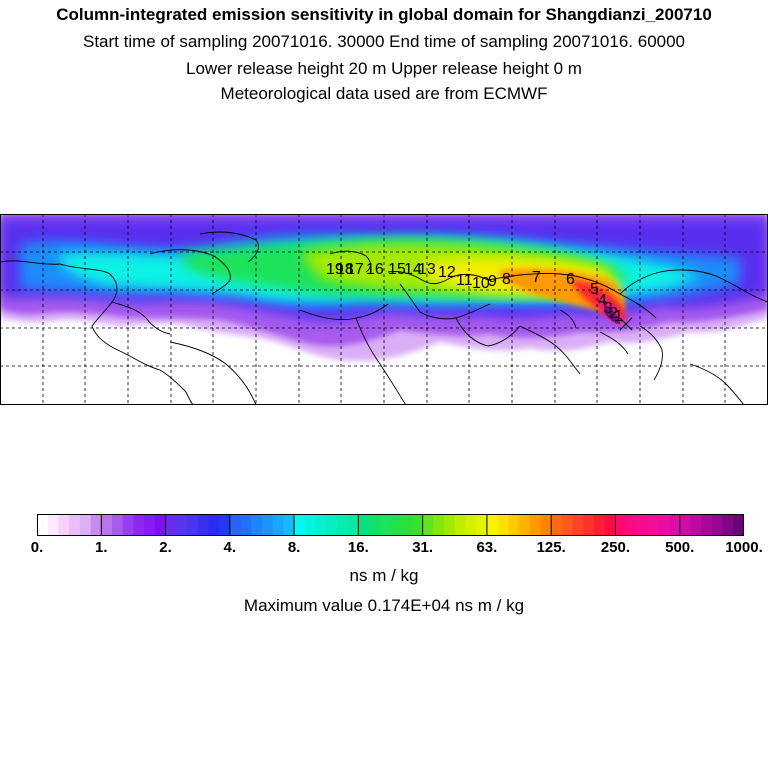 This screenshot has height=768, width=768. What do you see at coordinates (680, 547) in the screenshot?
I see `colorbar-tick: 500.` at bounding box center [680, 547].